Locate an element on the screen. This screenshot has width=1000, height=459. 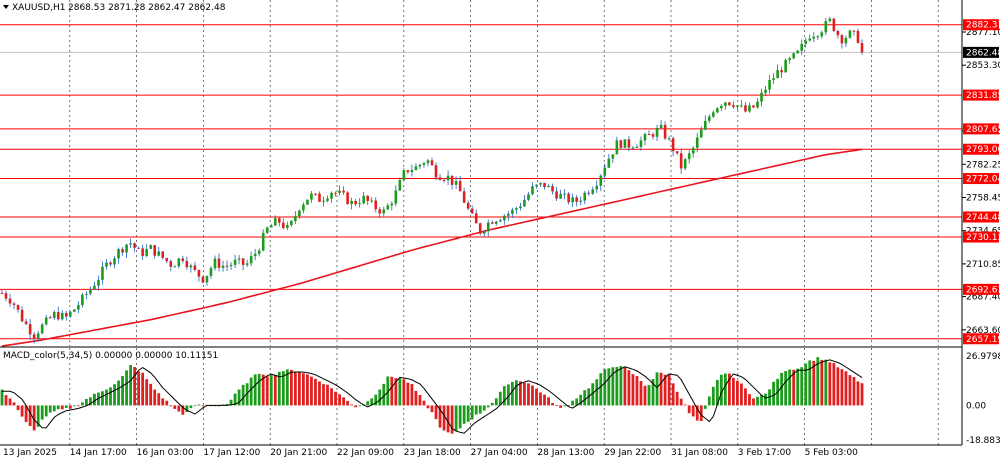
time-label: 31 Jan 08:00 is located at coordinates (699, 453).